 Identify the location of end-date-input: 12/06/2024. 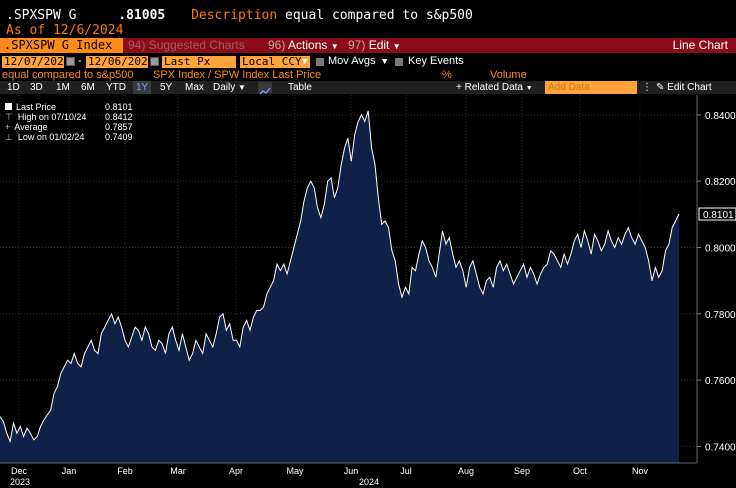
(120, 61).